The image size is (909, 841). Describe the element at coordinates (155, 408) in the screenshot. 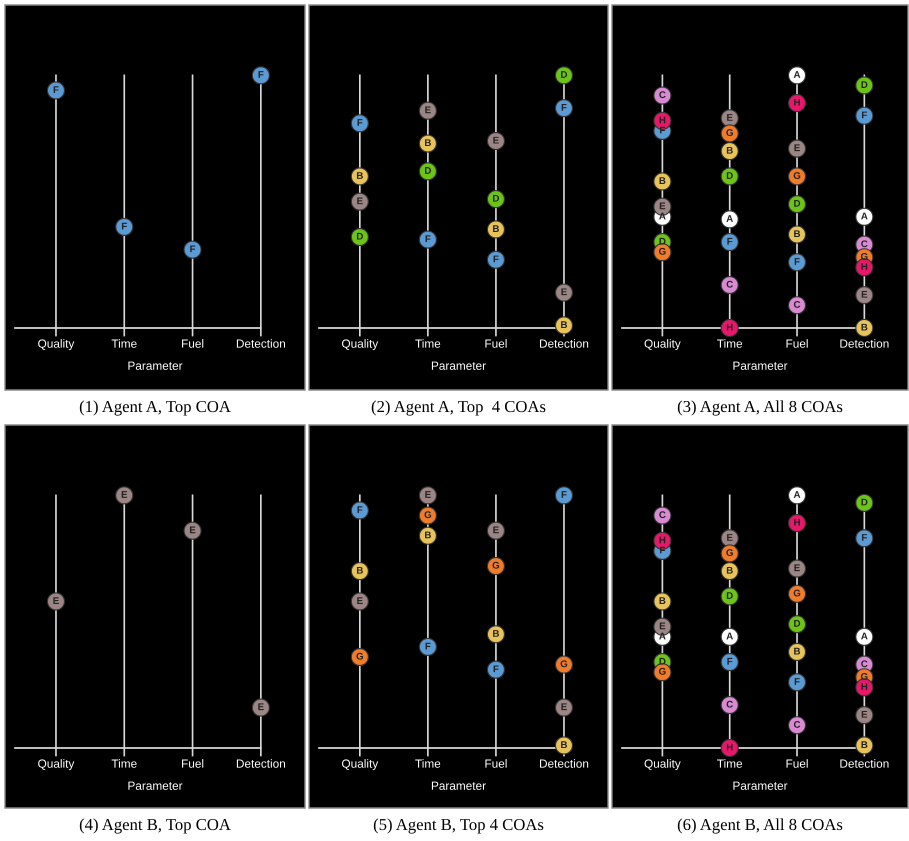

I see `text: (1) Agent A, Top COA` at that location.